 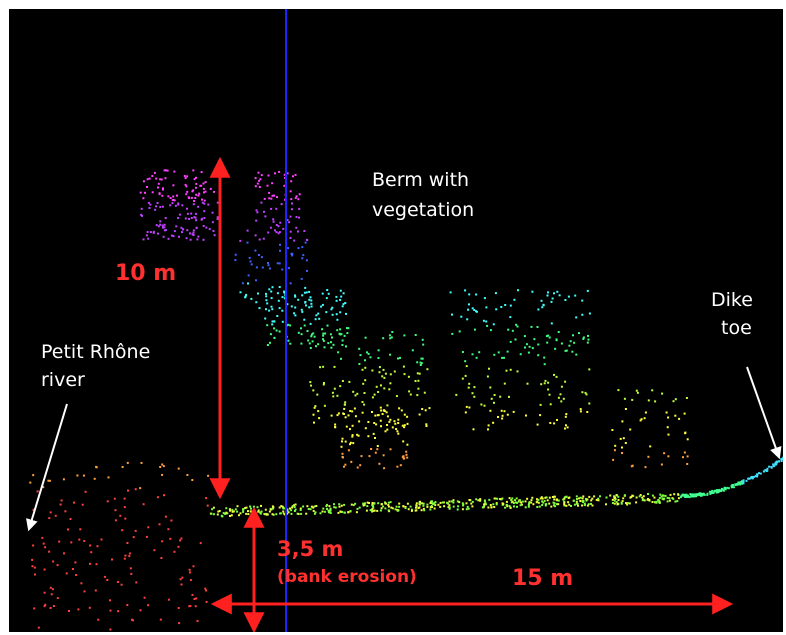 What do you see at coordinates (732, 300) in the screenshot?
I see `dike-label-line1: Dike` at bounding box center [732, 300].